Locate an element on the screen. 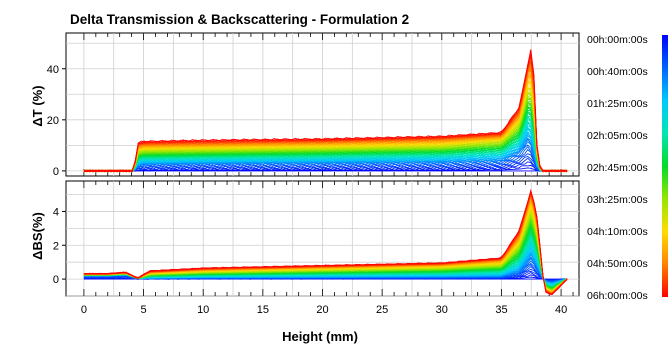 The height and width of the screenshot is (350, 671). x-tick-label: 15 is located at coordinates (263, 310).